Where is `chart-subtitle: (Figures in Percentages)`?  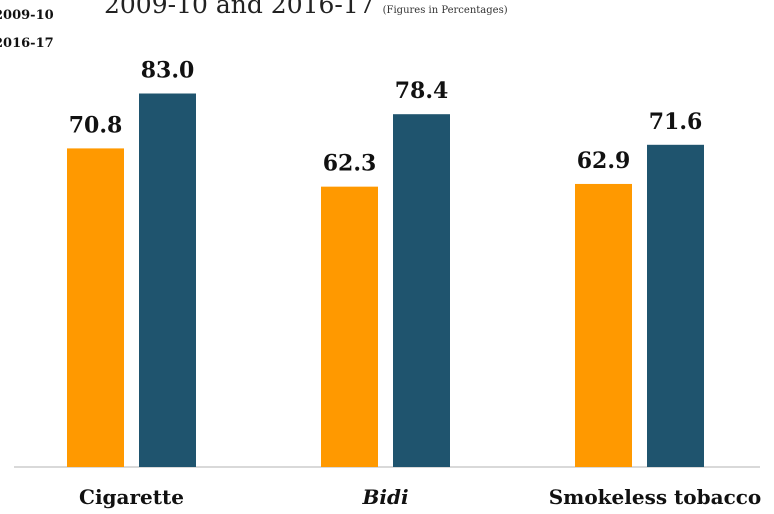 chart-subtitle: (Figures in Percentages) is located at coordinates (445, 10).